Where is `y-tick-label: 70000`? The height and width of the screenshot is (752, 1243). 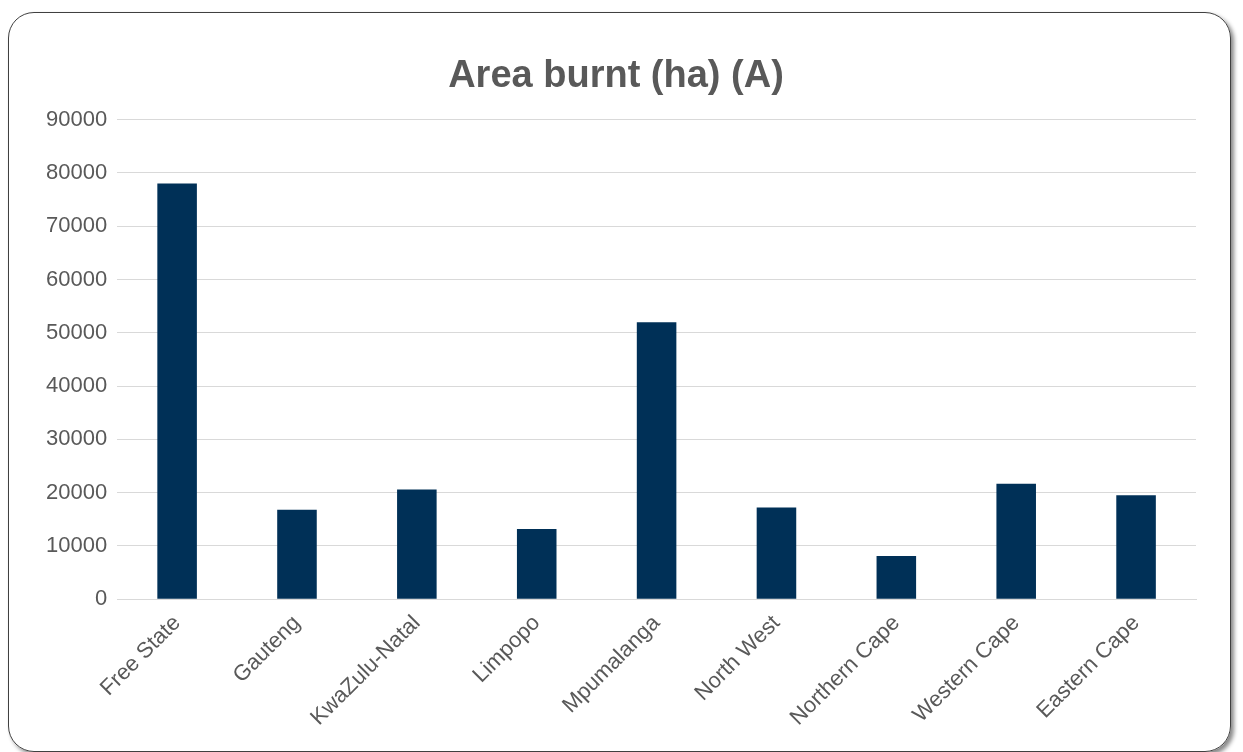 y-tick-label: 70000 is located at coordinates (76, 225).